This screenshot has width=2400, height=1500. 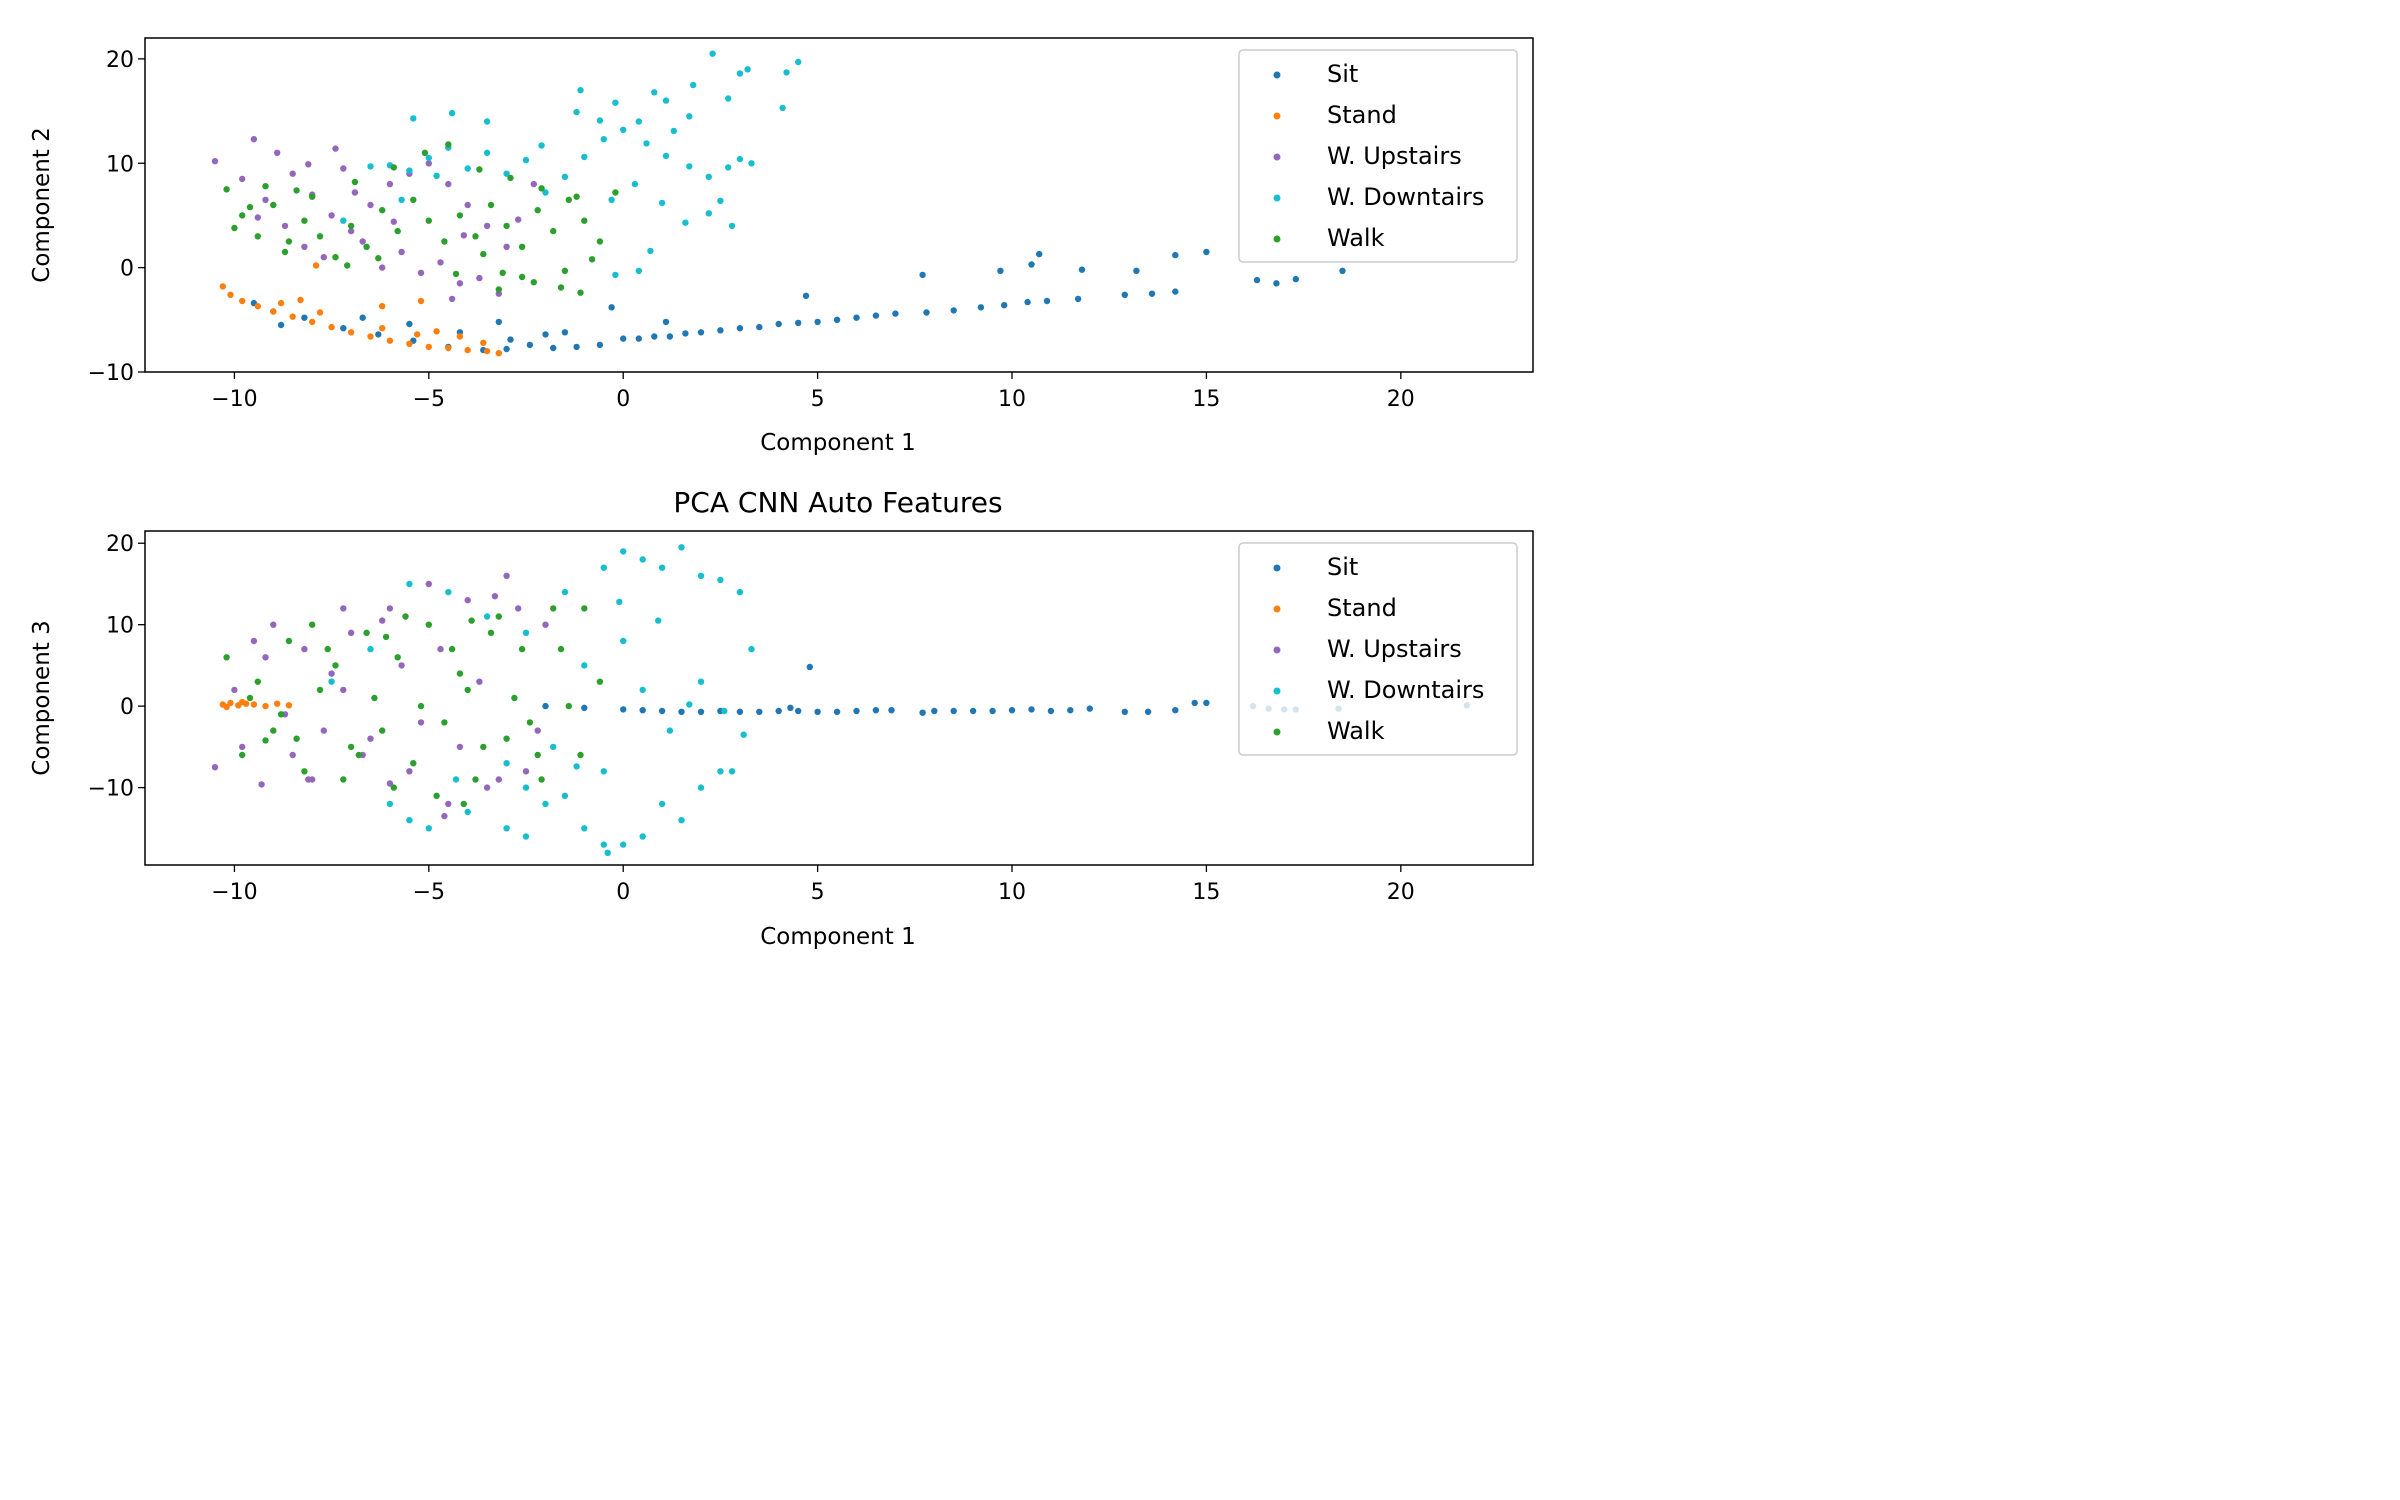 I want to click on y-tick-label: −10, so click(x=111, y=789).